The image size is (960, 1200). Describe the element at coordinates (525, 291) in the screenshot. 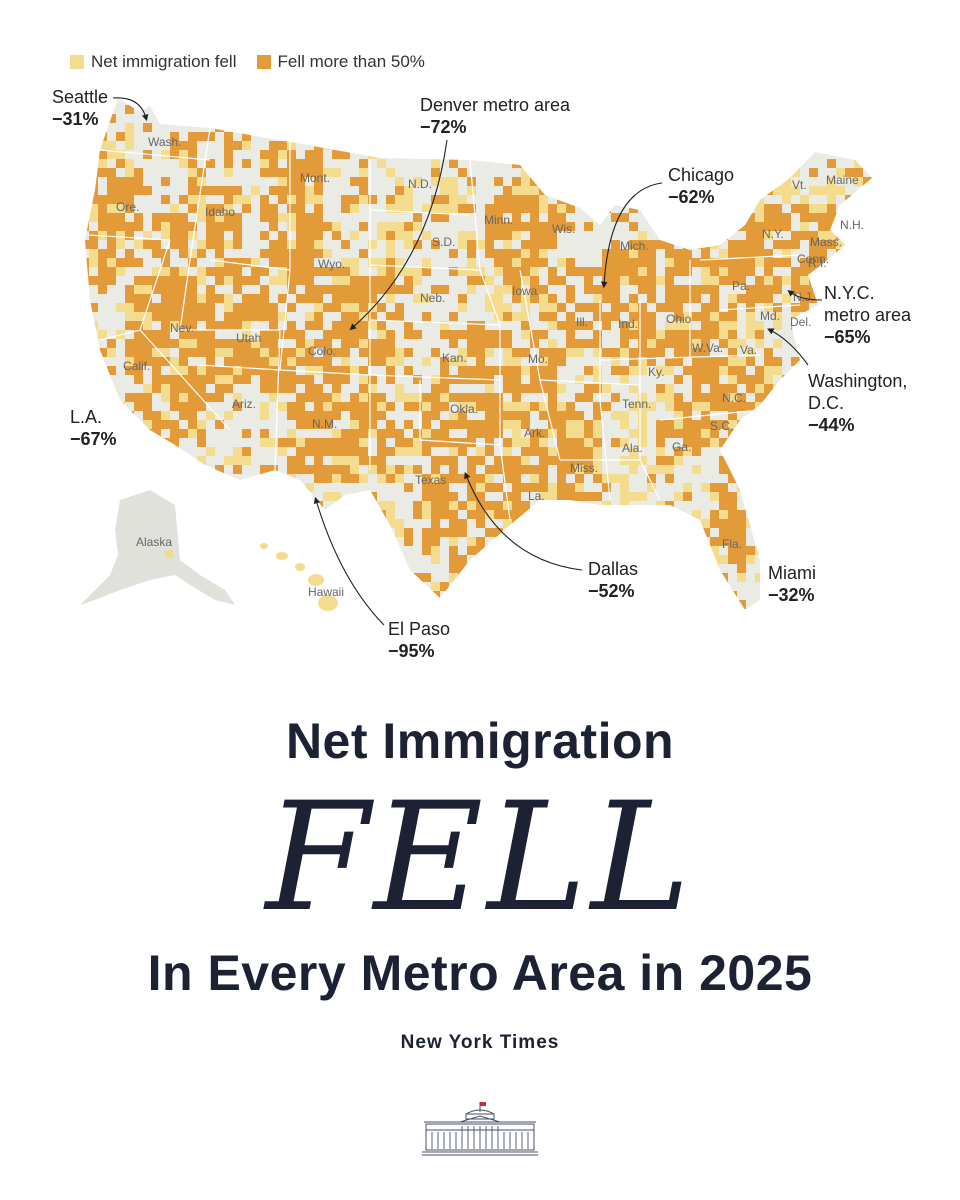

I see `state-label: Iowa` at that location.